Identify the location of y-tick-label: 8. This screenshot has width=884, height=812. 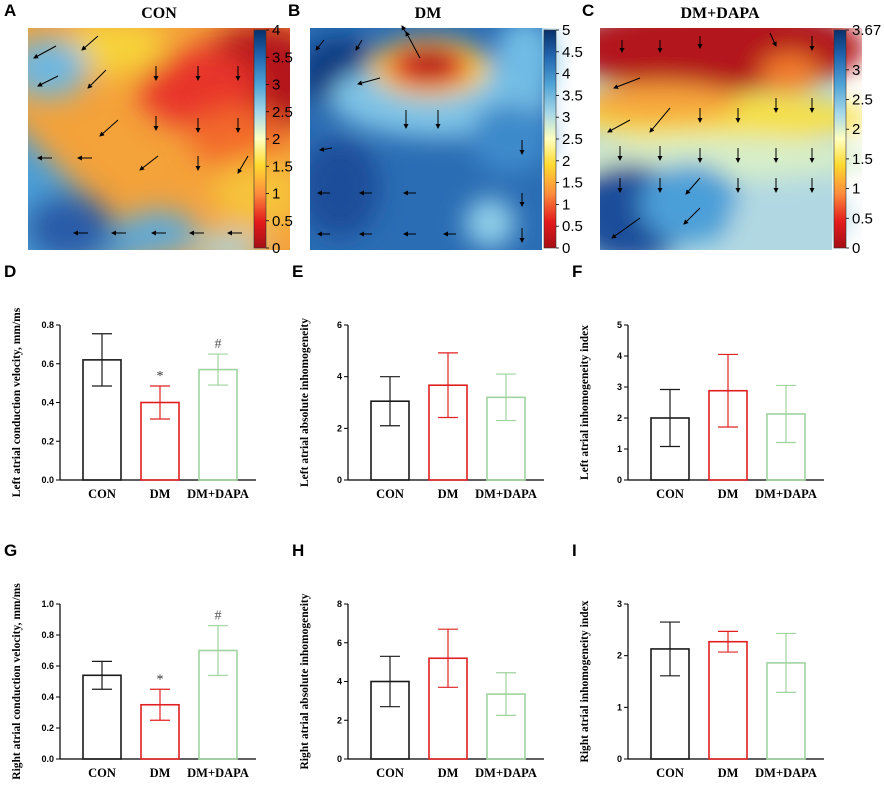
(339, 604).